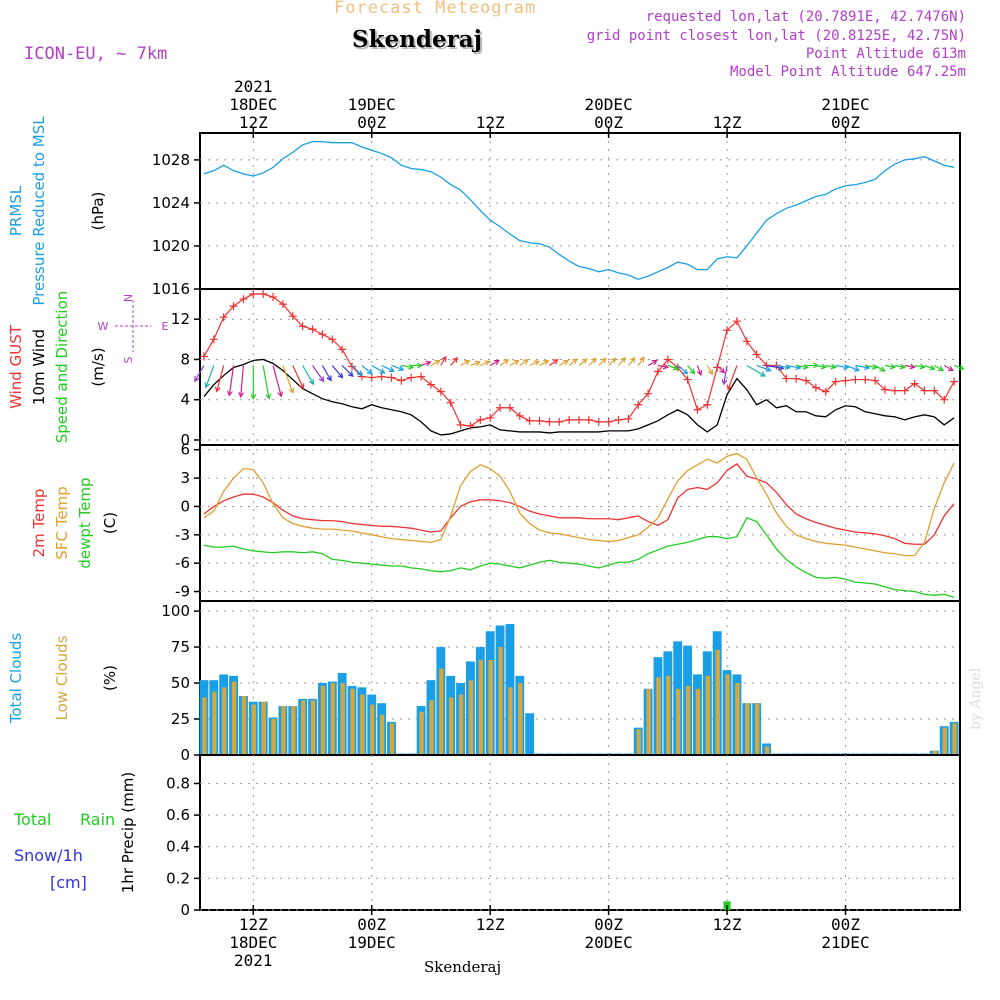 The image size is (1000, 1000). Describe the element at coordinates (253, 924) in the screenshot. I see `bottom-time-label: 12Z` at that location.